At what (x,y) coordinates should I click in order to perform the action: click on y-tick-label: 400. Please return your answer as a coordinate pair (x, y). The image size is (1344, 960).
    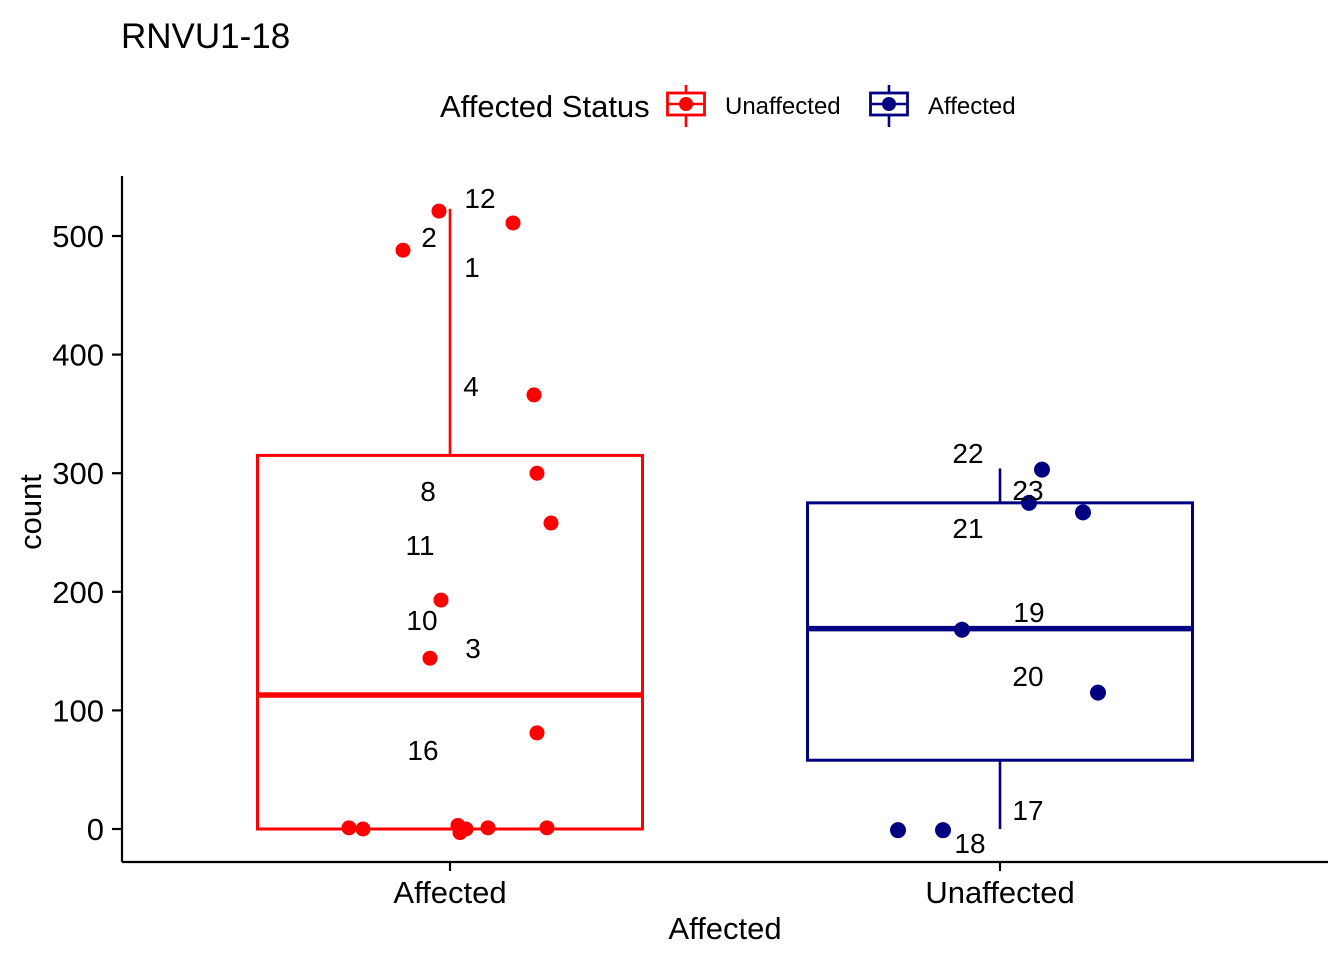
    Looking at the image, I should click on (78, 355).